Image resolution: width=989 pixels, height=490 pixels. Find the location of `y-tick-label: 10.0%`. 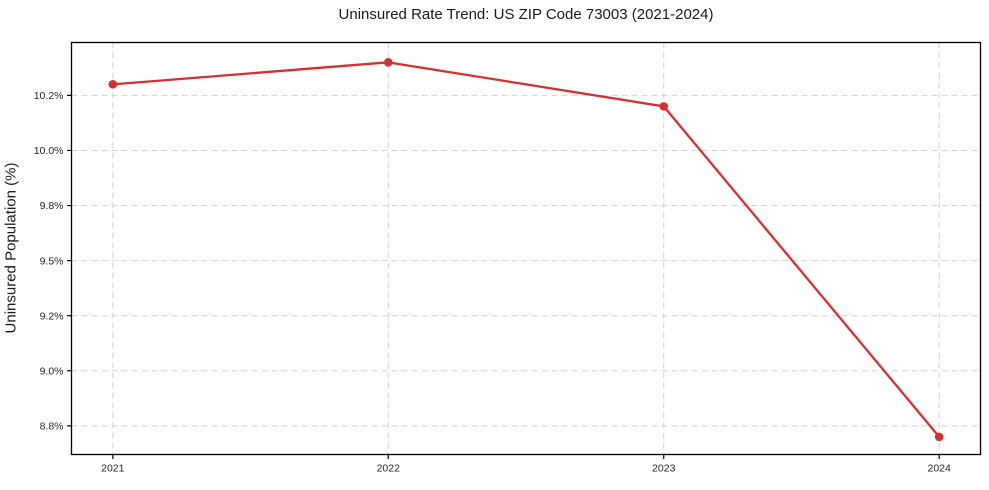

y-tick-label: 10.0% is located at coordinates (49, 151).